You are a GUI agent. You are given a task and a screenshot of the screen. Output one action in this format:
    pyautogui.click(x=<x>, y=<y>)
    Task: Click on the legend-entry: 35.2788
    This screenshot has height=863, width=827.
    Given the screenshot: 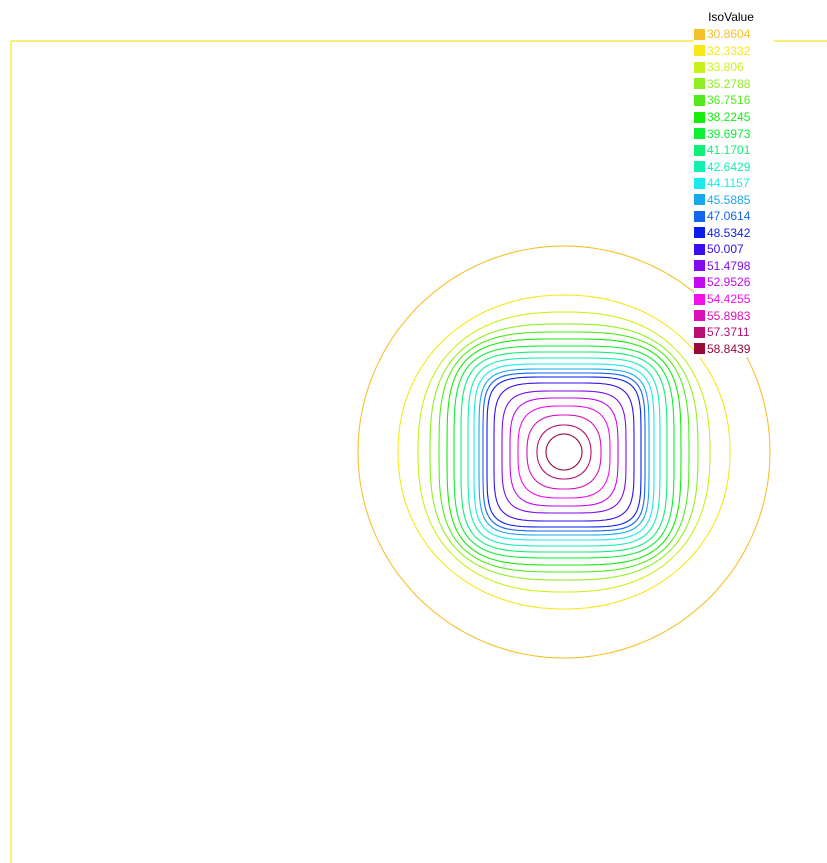 What is the action you would take?
    pyautogui.click(x=734, y=84)
    